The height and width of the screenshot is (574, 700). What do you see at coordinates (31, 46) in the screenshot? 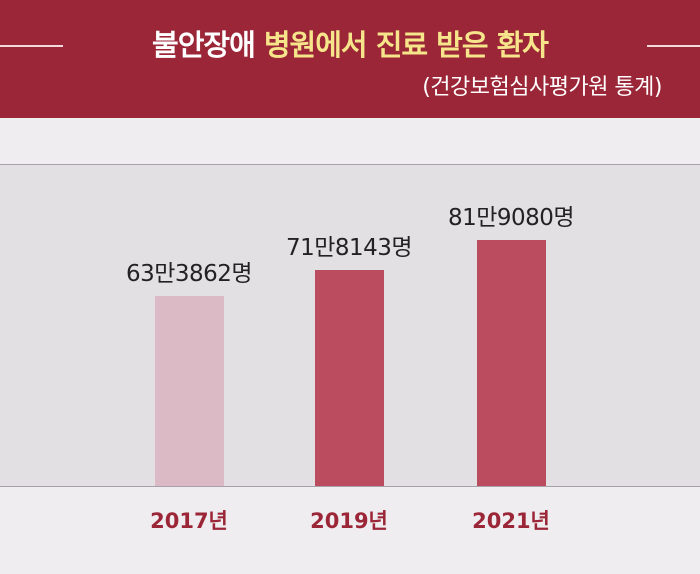
I see `title-decoration-line-left` at bounding box center [31, 46].